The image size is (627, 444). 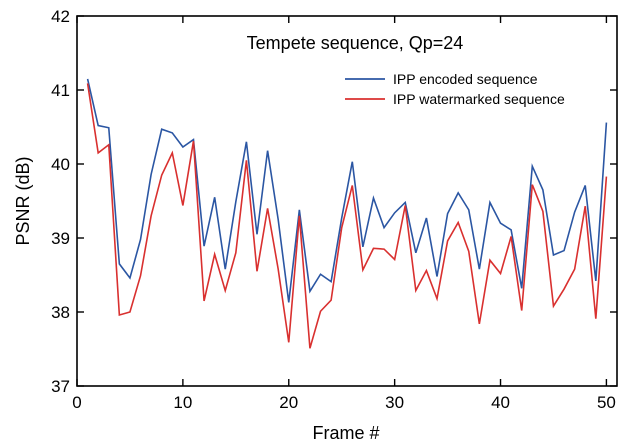 I want to click on x-tick-label: 30, so click(x=394, y=402).